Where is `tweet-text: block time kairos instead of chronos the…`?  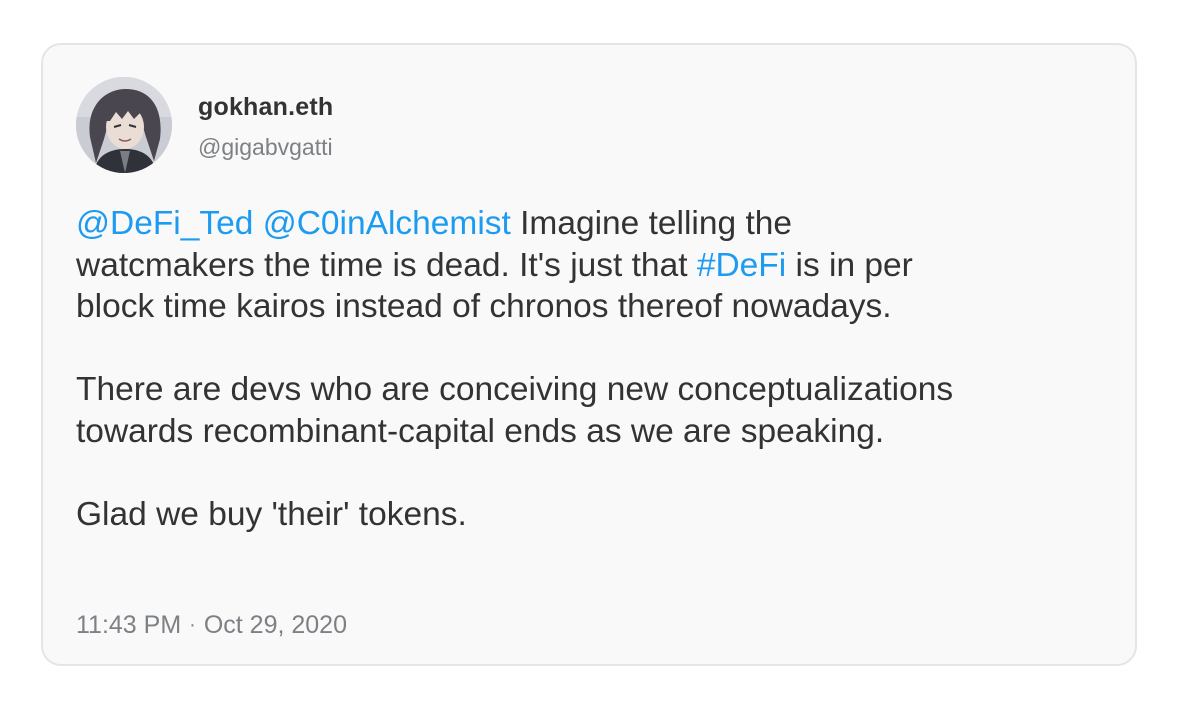
tweet-text: block time kairos instead of chronos the… is located at coordinates (484, 306).